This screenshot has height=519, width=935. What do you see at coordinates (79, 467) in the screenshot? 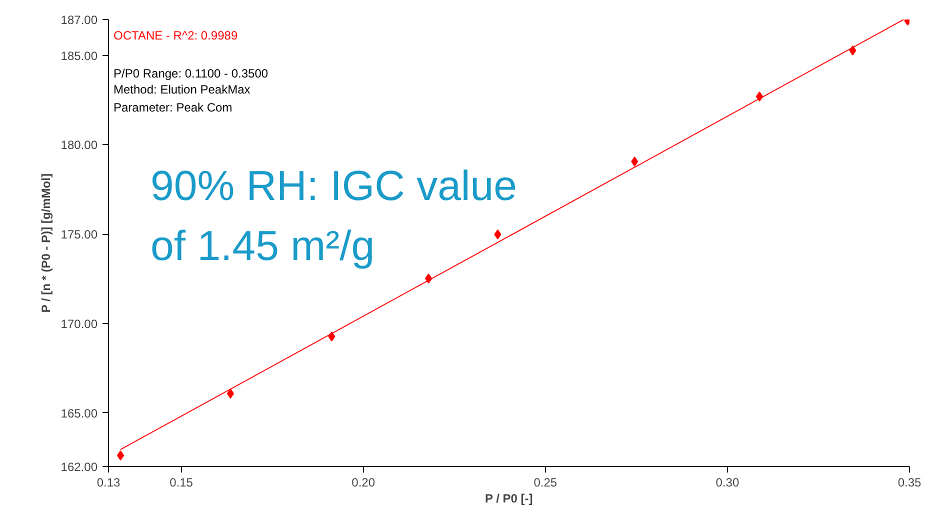
I see `y-tick-label: 162.00` at bounding box center [79, 467].